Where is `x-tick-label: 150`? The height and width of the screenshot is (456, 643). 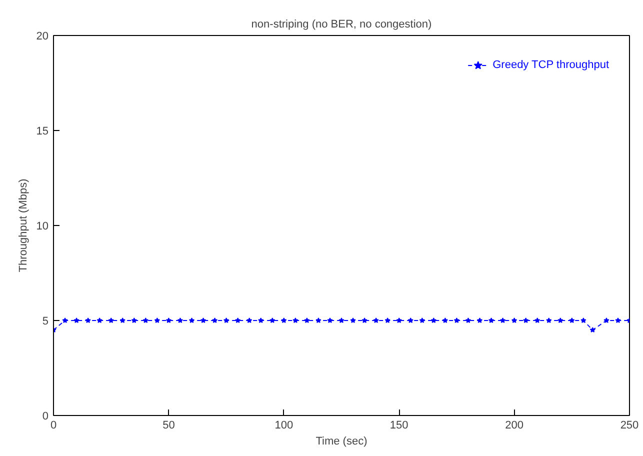
x-tick-label: 150 is located at coordinates (399, 426).